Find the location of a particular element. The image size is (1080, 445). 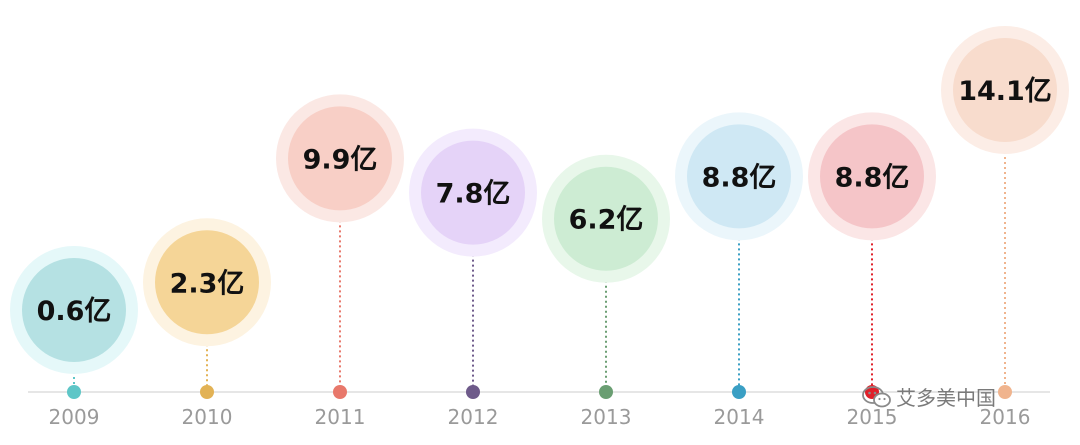

value-label: 0.6亿 is located at coordinates (74, 311).